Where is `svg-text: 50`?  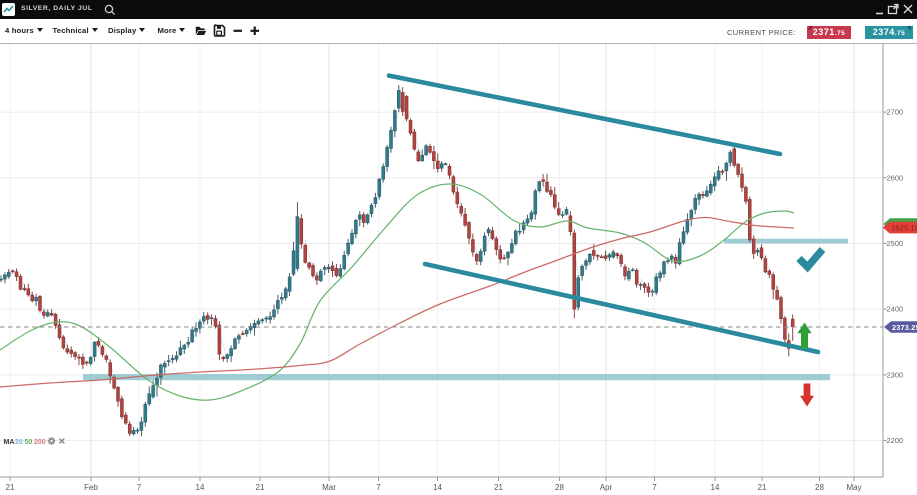
svg-text: 50 is located at coordinates (29, 442).